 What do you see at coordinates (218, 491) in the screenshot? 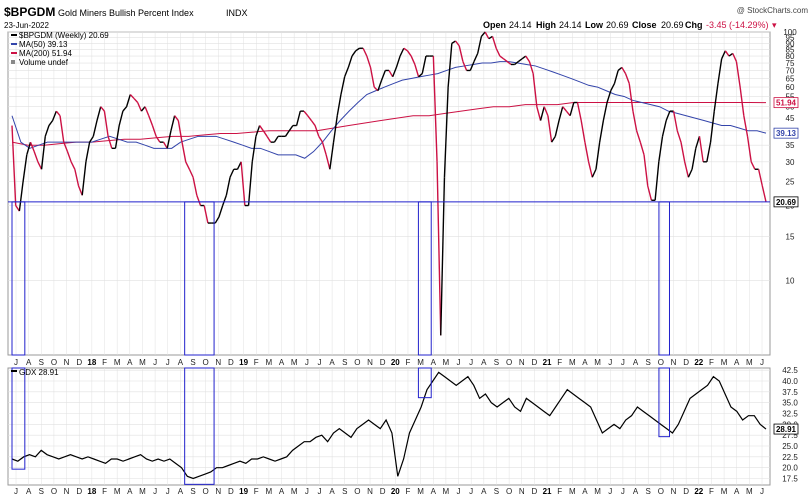
I see `x-tick-label: N` at bounding box center [218, 491].